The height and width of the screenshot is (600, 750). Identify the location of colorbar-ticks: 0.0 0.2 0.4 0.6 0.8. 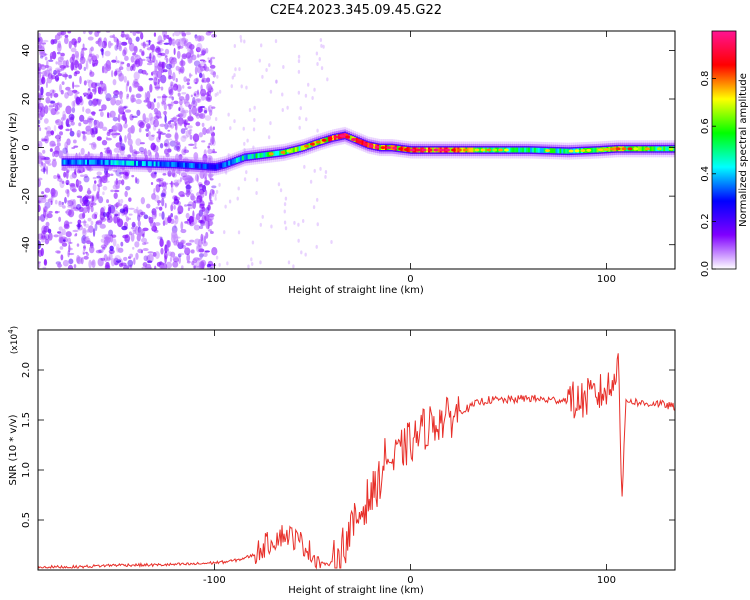
(708, 174).